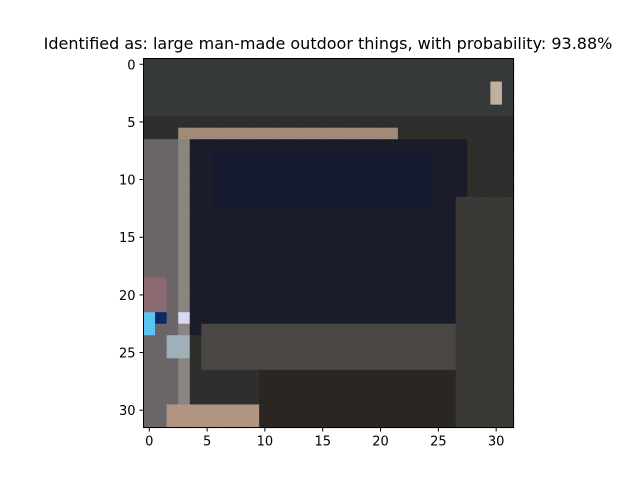 Image resolution: width=640 pixels, height=480 pixels. Describe the element at coordinates (127, 238) in the screenshot. I see `y-tick-label: 15` at that location.